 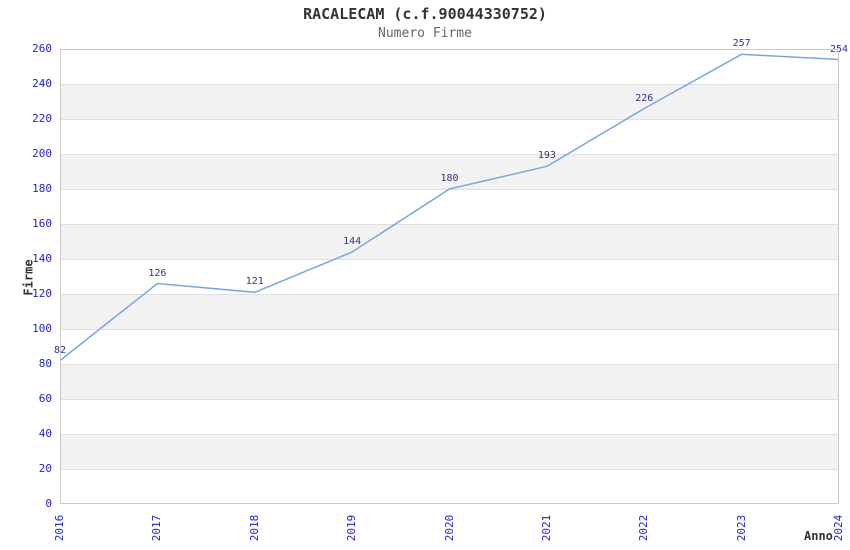 What do you see at coordinates (42, 188) in the screenshot?
I see `y-tick-label: 180` at bounding box center [42, 188].